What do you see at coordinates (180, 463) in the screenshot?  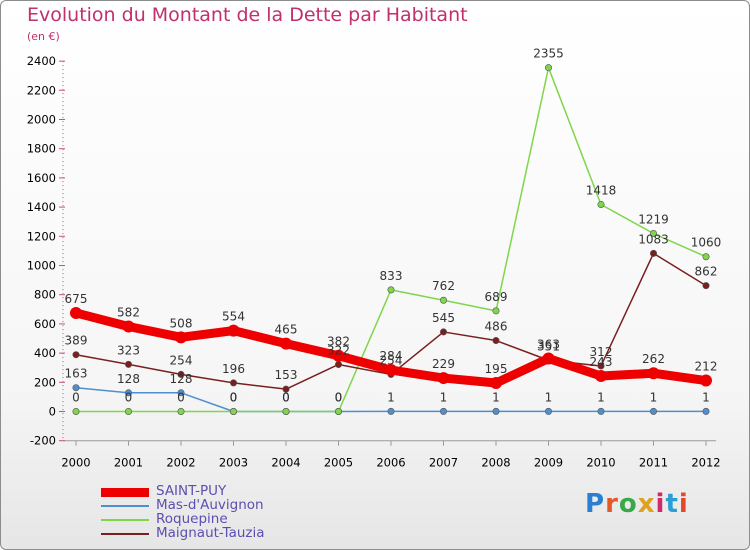 I see `x-tick-label: 2002` at bounding box center [180, 463].